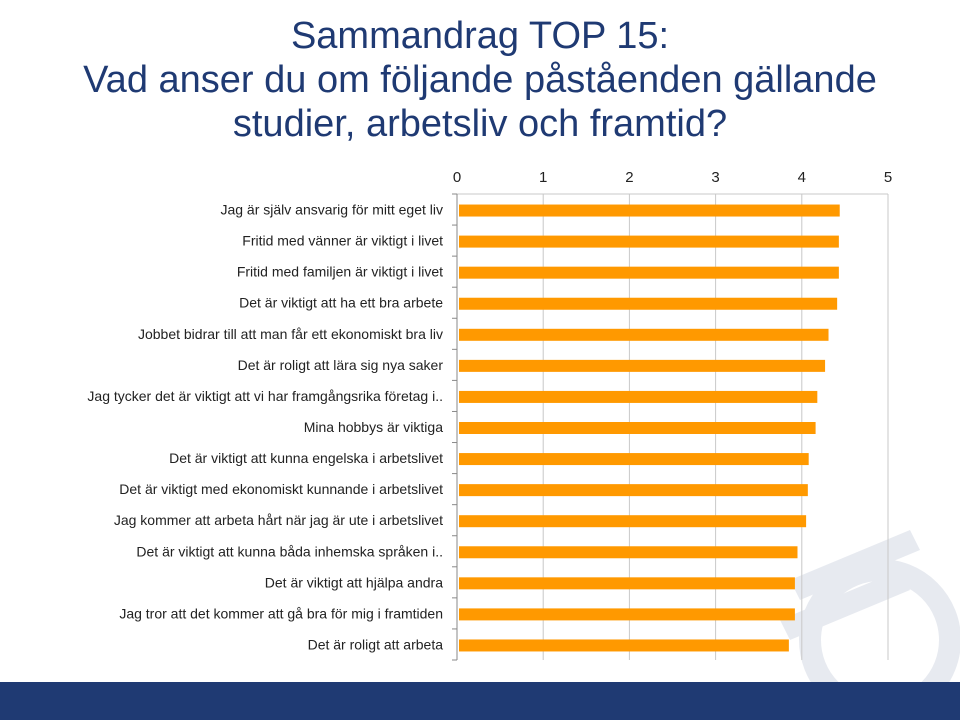 This screenshot has width=960, height=720. I want to click on tick-label: 3, so click(715, 177).